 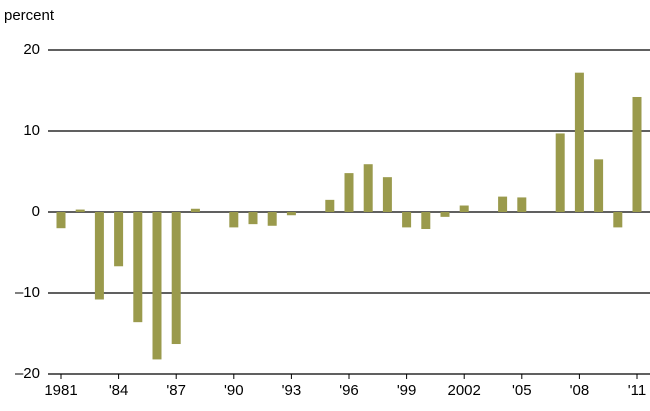 I want to click on x-tick-label: '87, so click(x=176, y=390).